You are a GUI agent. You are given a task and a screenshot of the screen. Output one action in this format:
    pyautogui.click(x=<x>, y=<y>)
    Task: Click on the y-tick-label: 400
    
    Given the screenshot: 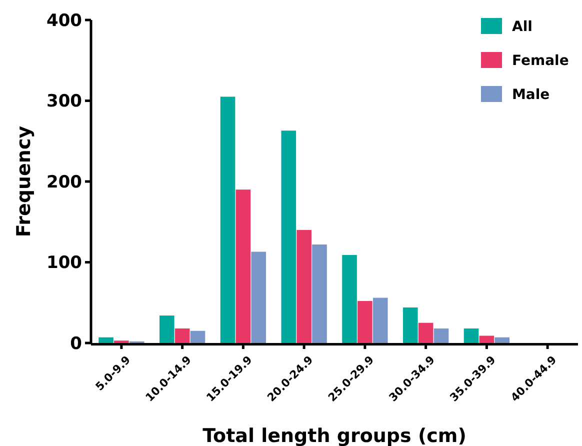 What is the action you would take?
    pyautogui.click(x=64, y=20)
    